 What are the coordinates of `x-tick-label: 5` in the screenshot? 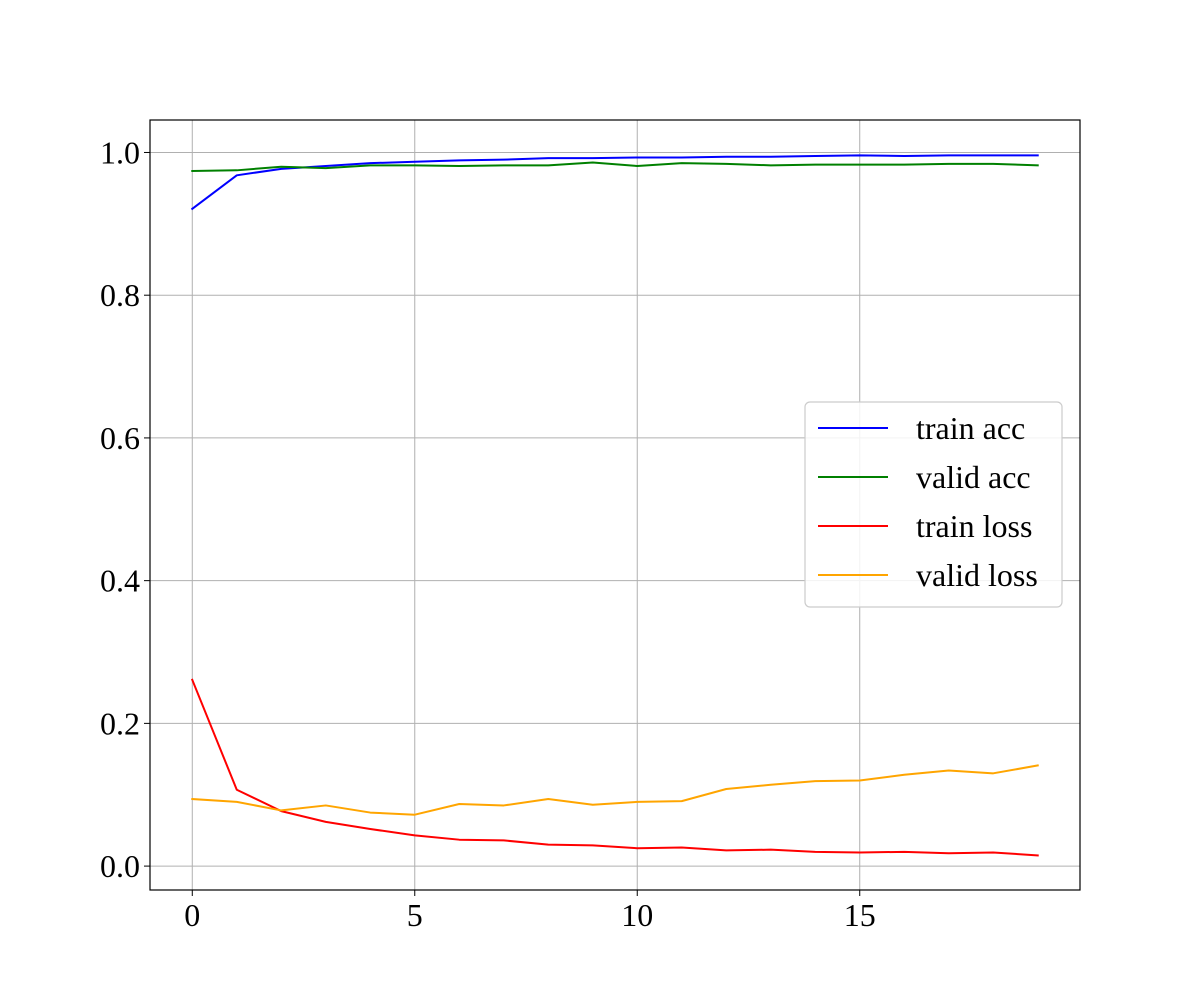 It's located at (415, 915).